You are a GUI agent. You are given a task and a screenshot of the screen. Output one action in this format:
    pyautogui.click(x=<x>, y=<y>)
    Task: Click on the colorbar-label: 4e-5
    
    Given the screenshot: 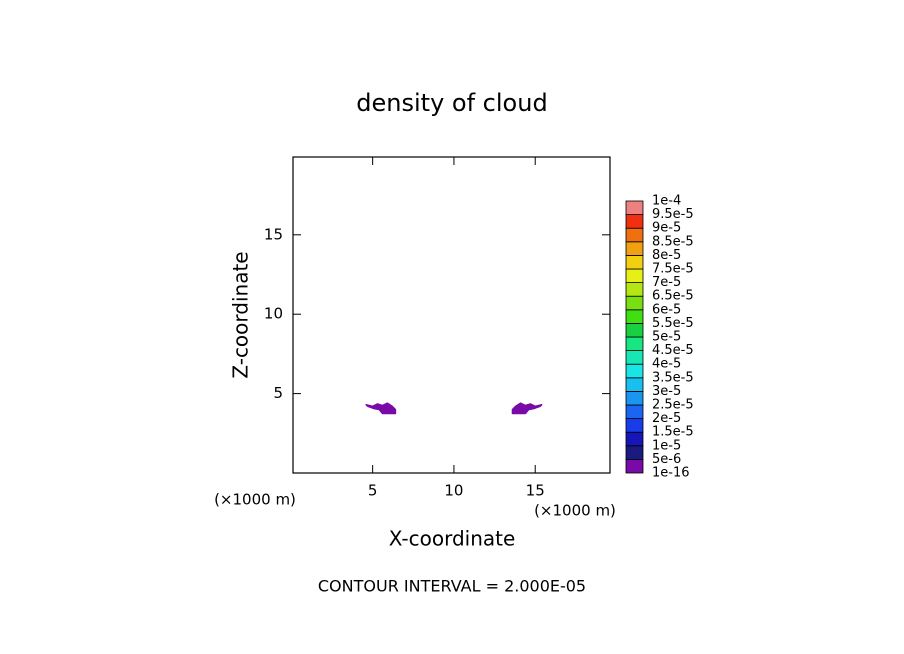 What is the action you would take?
    pyautogui.click(x=666, y=364)
    